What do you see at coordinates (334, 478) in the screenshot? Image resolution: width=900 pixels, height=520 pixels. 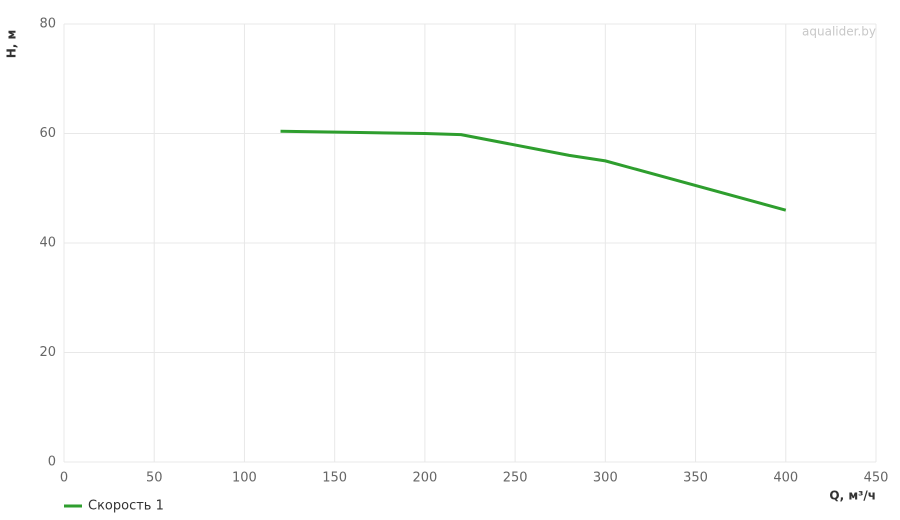 I see `x-tick-label: 150` at bounding box center [334, 478].